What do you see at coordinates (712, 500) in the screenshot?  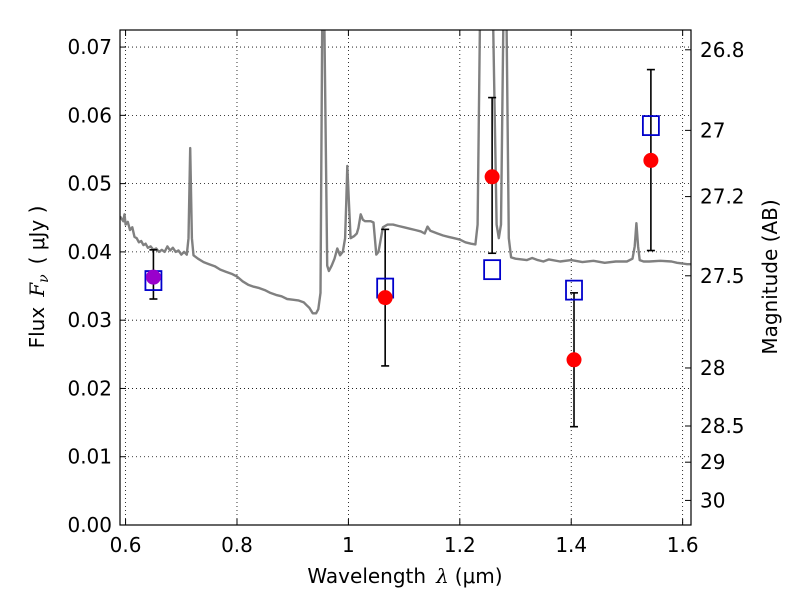 I see `right-tick-label: 30` at bounding box center [712, 500].